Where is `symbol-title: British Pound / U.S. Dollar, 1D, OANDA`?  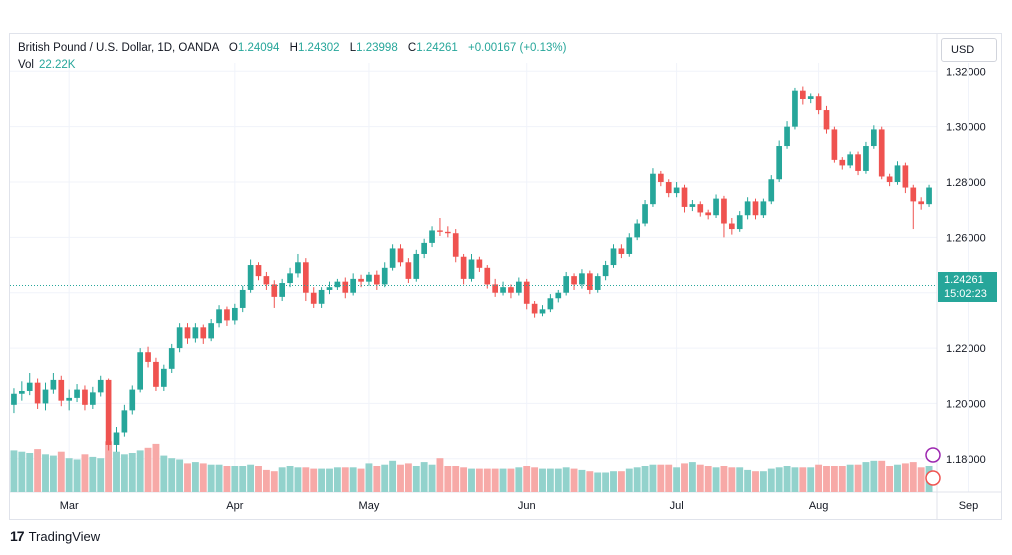 symbol-title: British Pound / U.S. Dollar, 1D, OANDA is located at coordinates (118, 48).